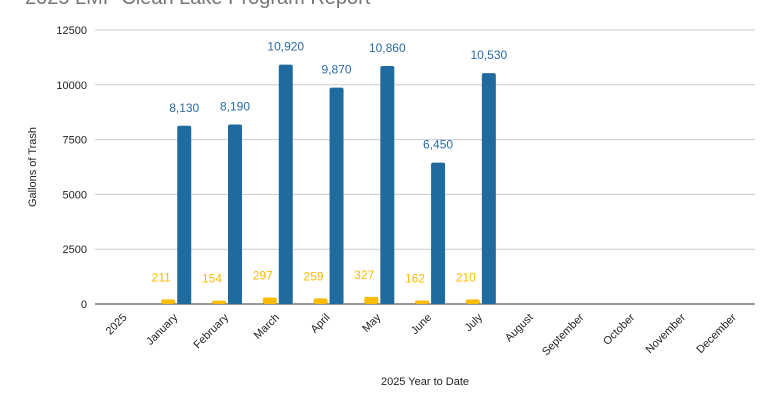 Image resolution: width=780 pixels, height=400 pixels. Describe the element at coordinates (184, 108) in the screenshot. I see `data-label: 8,130` at that location.